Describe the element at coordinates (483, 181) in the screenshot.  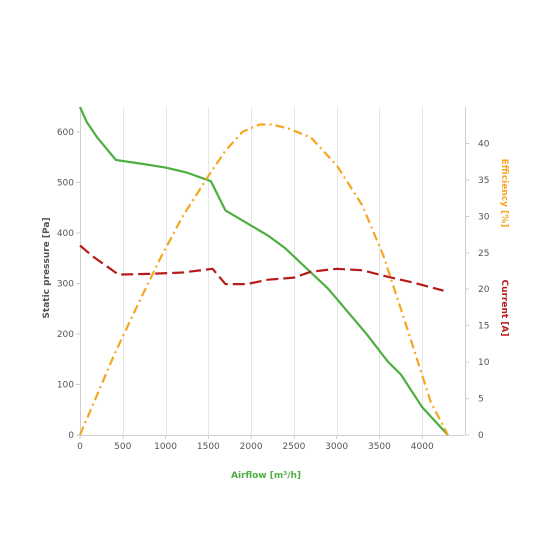
I see `y-right-tick-label: 35` at that location.